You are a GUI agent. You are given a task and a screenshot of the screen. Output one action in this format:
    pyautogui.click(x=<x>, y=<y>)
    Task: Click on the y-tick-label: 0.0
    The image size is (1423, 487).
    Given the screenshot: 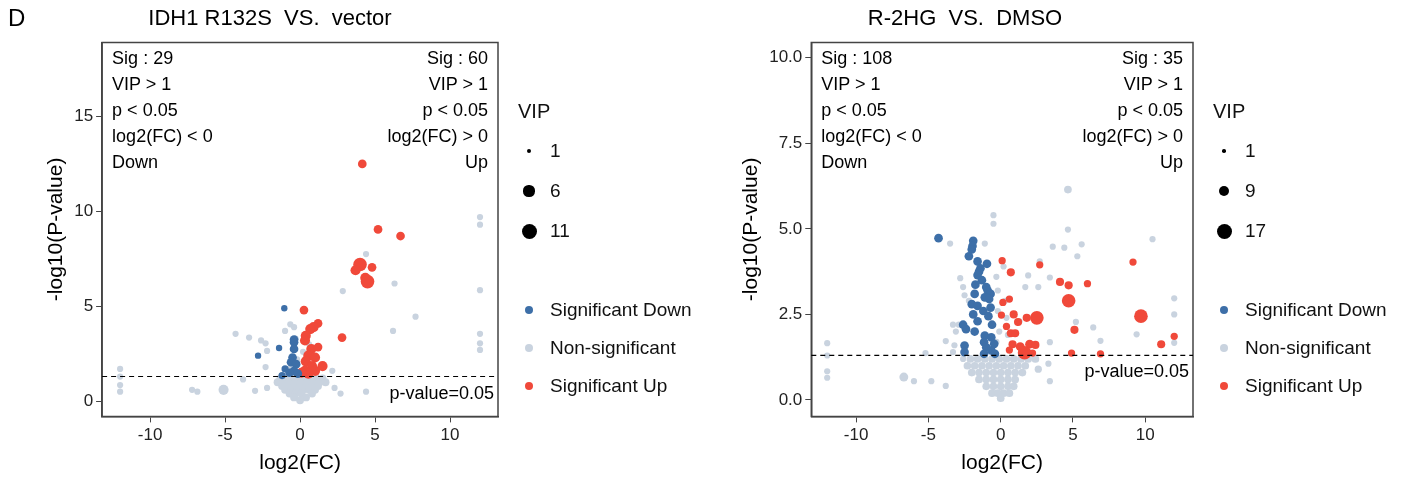 What is the action you would take?
    pyautogui.click(x=790, y=399)
    